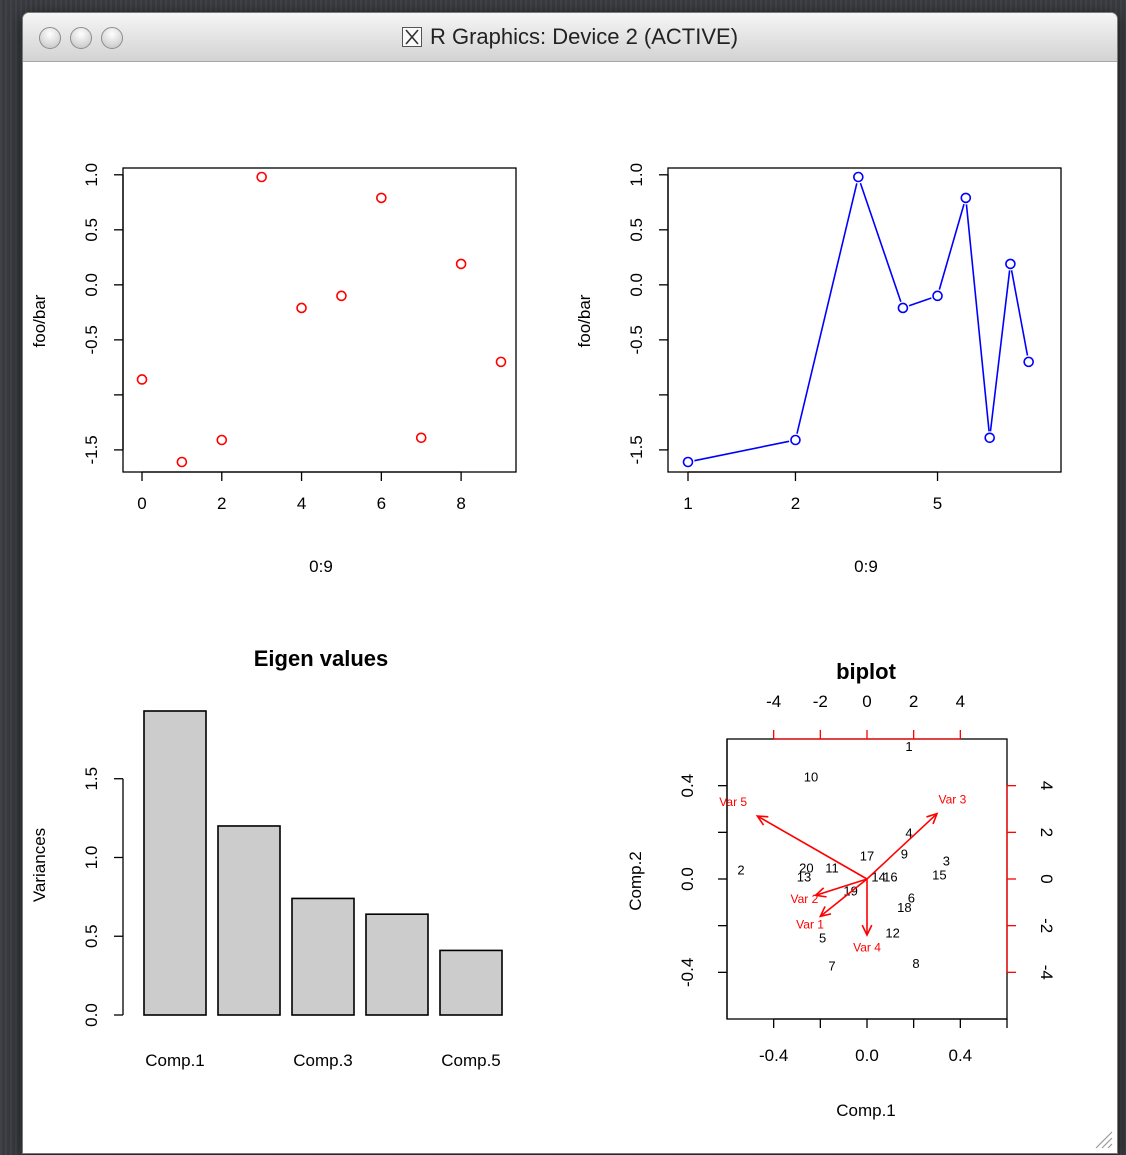 This screenshot has width=1126, height=1155. Describe the element at coordinates (866, 566) in the screenshot. I see `x-axis-label: 0:9` at that location.